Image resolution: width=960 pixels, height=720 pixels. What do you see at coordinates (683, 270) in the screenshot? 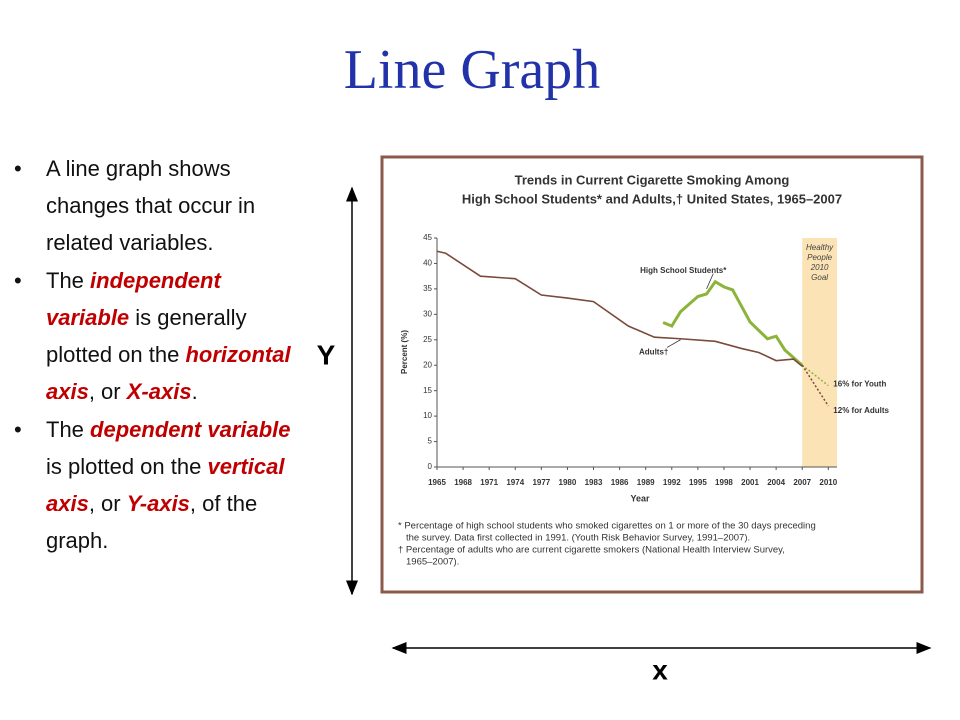
I see `series-label: High School Students*` at bounding box center [683, 270].